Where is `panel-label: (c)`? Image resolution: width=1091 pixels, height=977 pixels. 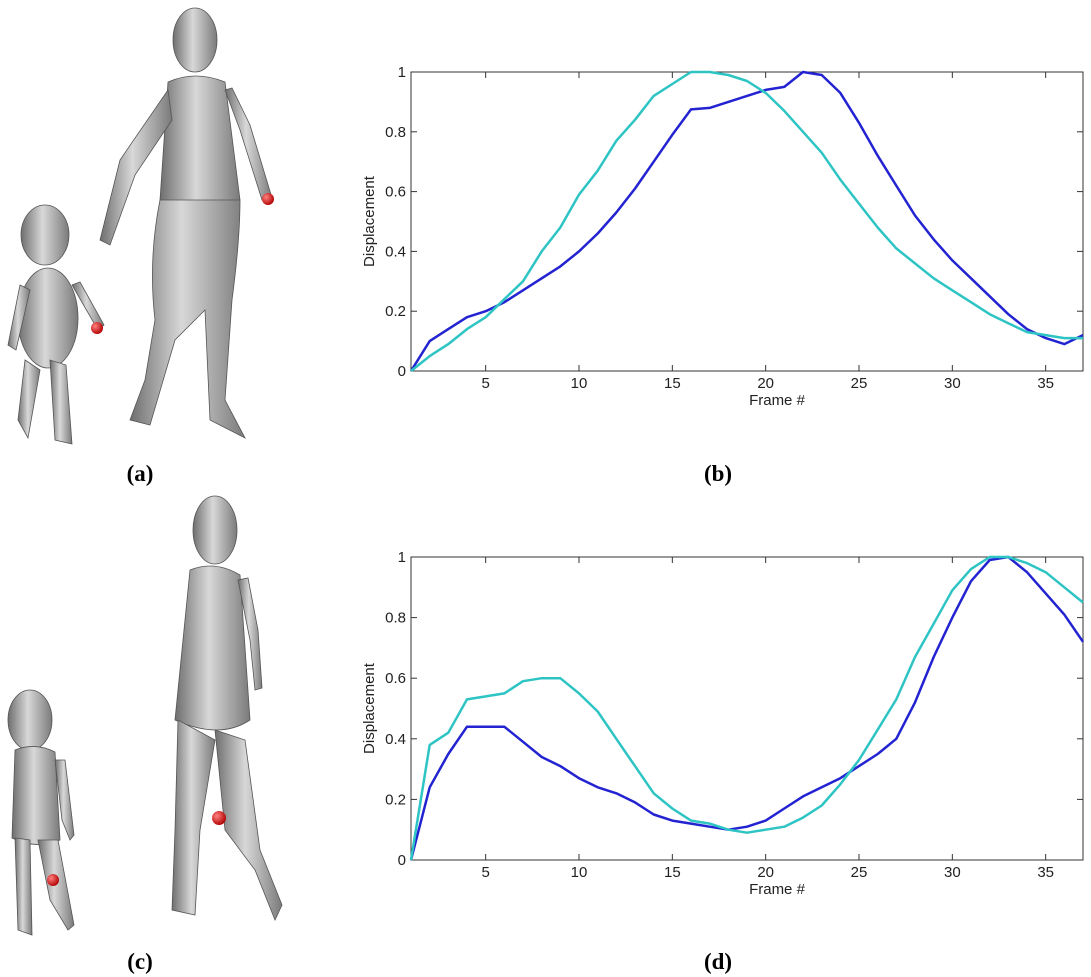
panel-label: (c) is located at coordinates (140, 961).